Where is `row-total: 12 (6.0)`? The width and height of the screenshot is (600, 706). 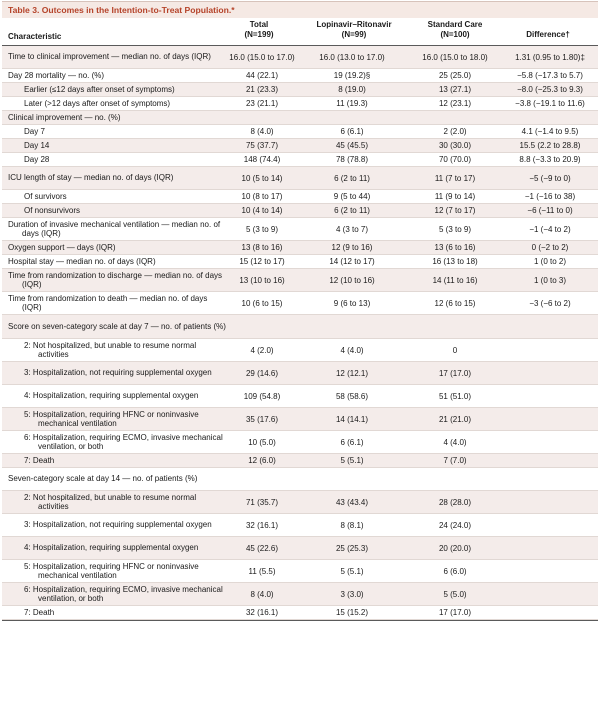 row-total: 12 (6.0) is located at coordinates (262, 460).